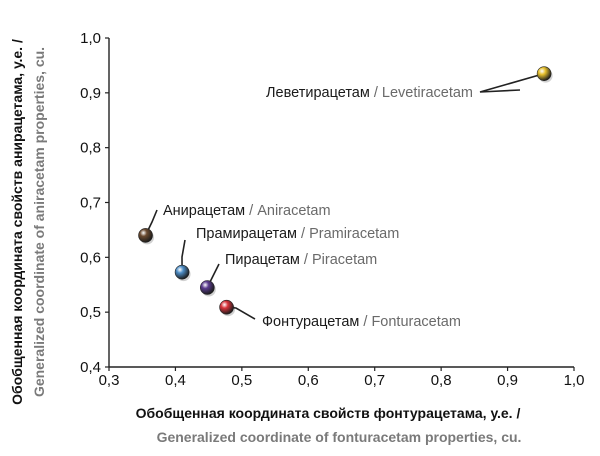 Image resolution: width=600 pixels, height=456 pixels. Describe the element at coordinates (340, 260) in the screenshot. I see `point-label-en: / Piracetam` at that location.